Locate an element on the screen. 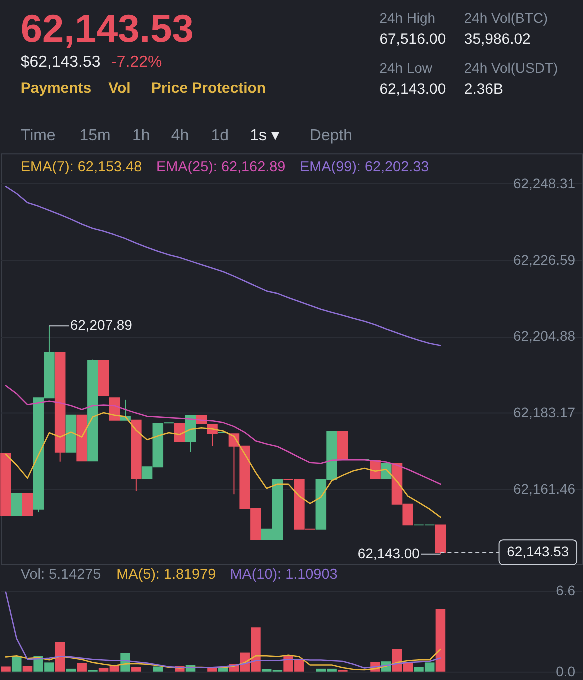 The width and height of the screenshot is (583, 680). text: 1s ▾ is located at coordinates (265, 136).